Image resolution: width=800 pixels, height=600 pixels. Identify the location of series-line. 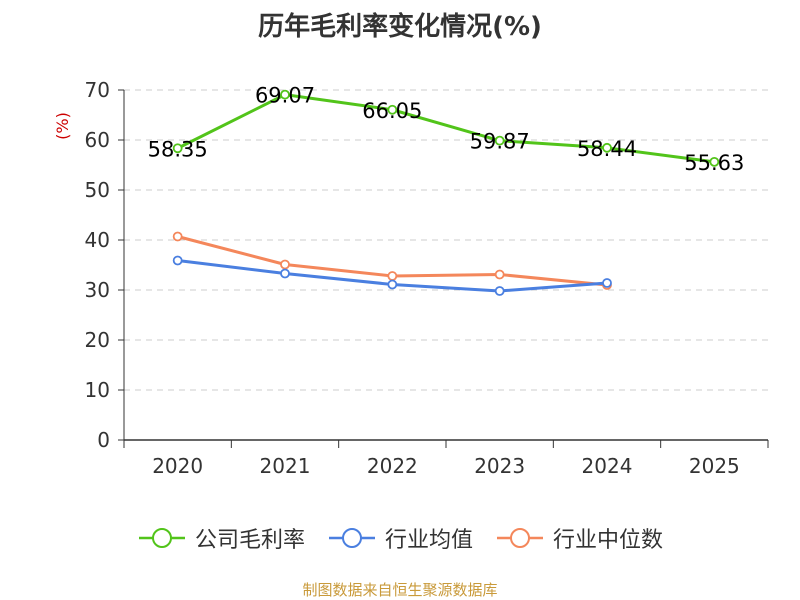
(445, 128).